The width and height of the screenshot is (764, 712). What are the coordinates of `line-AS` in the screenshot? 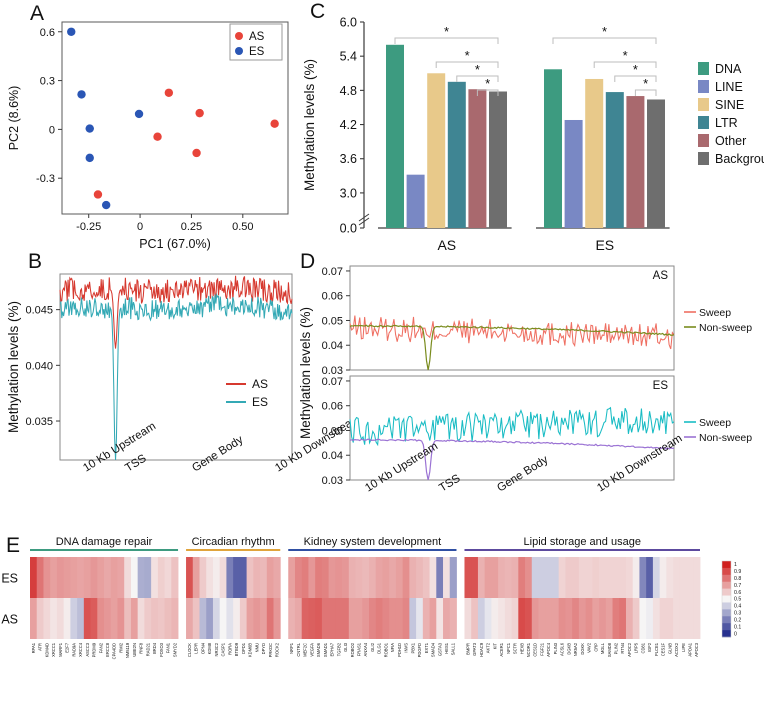 It's located at (176, 312).